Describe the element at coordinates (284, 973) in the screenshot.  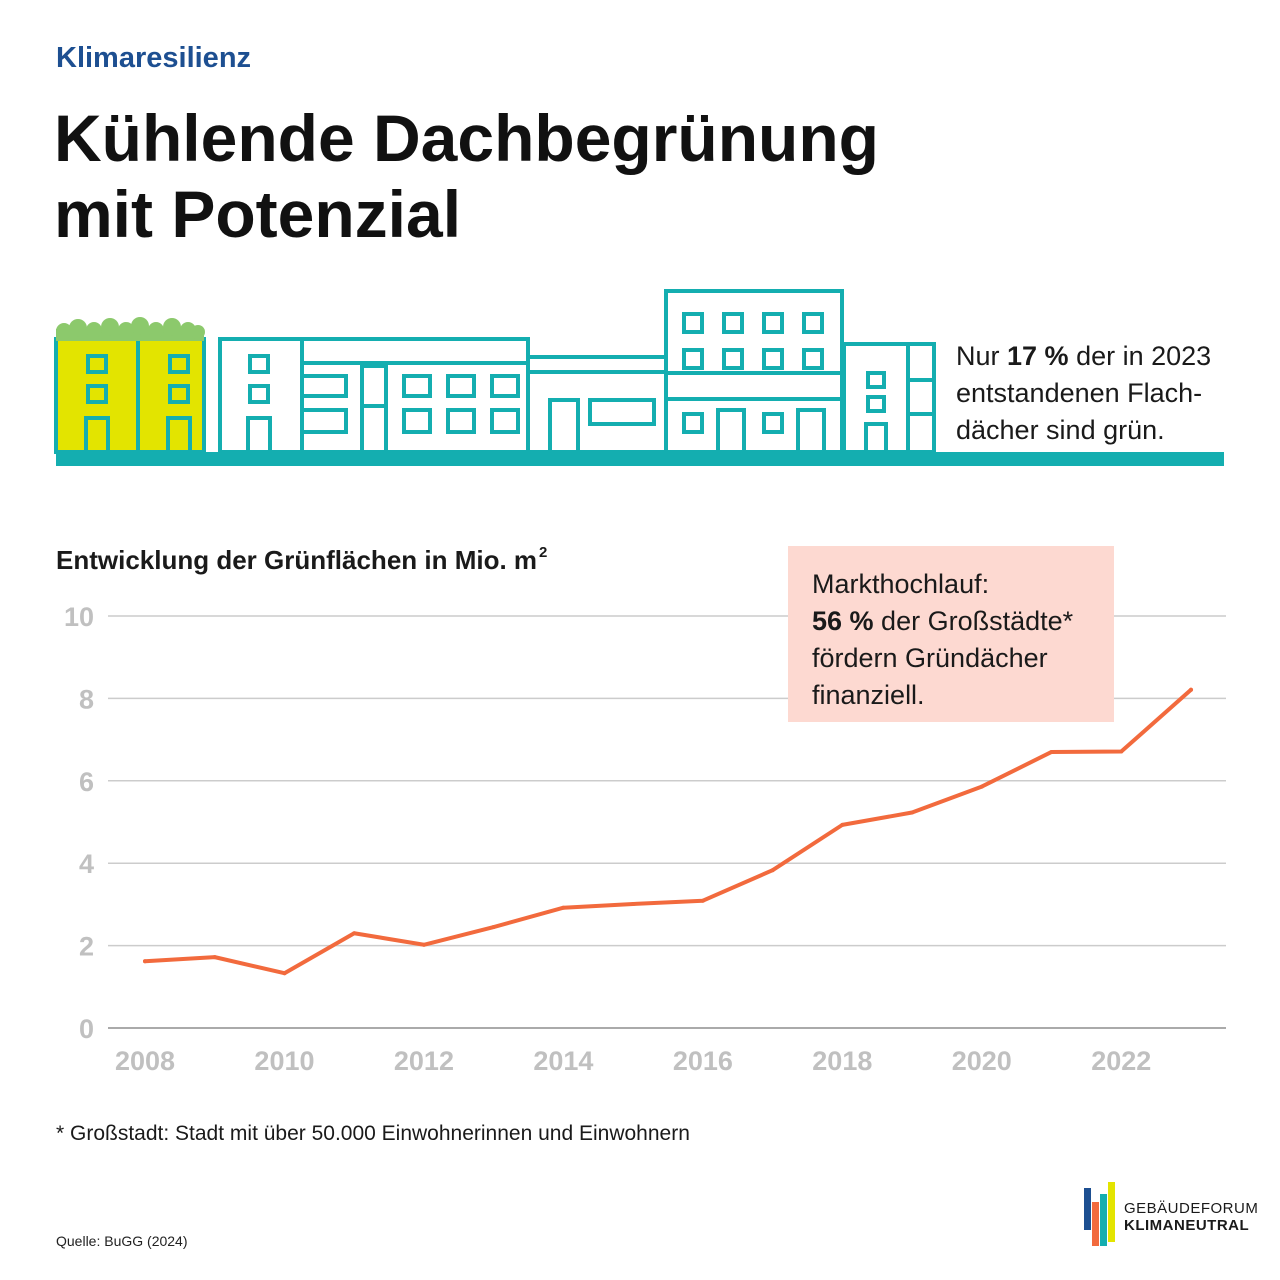
I see `data-point-2010` at that location.